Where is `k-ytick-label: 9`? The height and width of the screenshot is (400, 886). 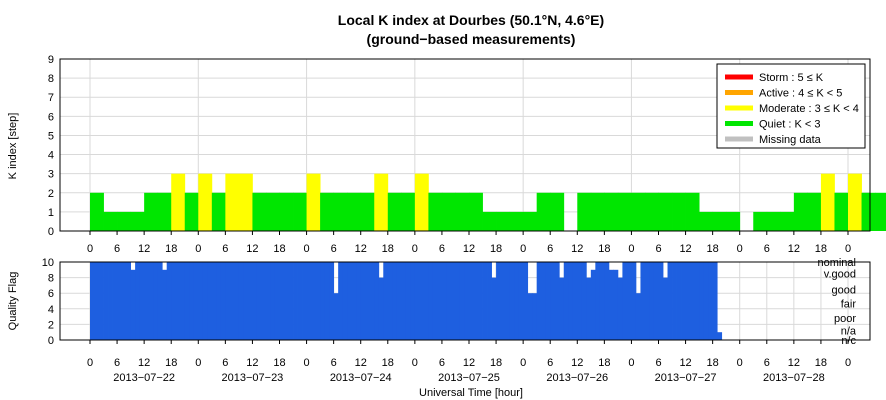 k-ytick-label: 9 is located at coordinates (51, 60).